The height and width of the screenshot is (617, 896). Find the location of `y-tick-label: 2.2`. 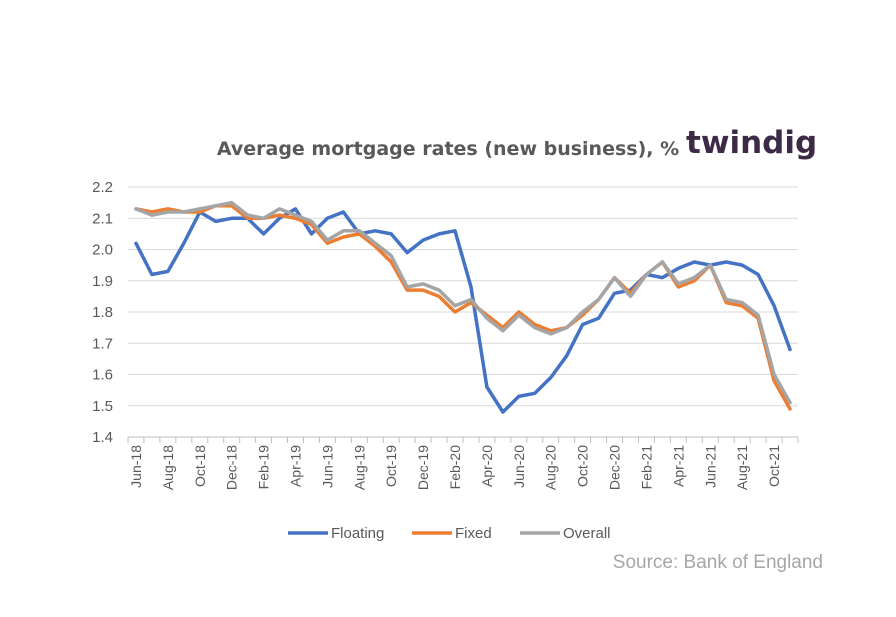

y-tick-label: 2.2 is located at coordinates (102, 187).